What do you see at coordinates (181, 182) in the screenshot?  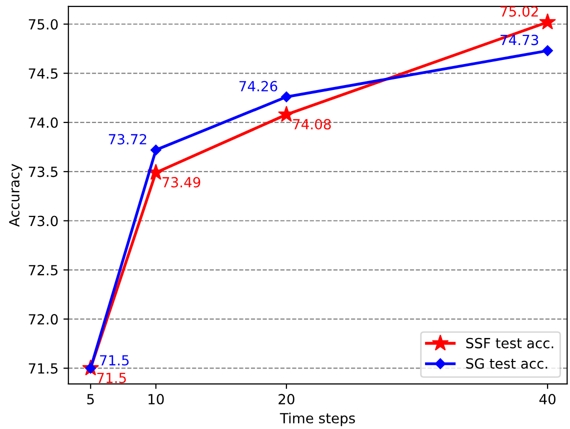 I see `data-label: 73.49` at bounding box center [181, 182].